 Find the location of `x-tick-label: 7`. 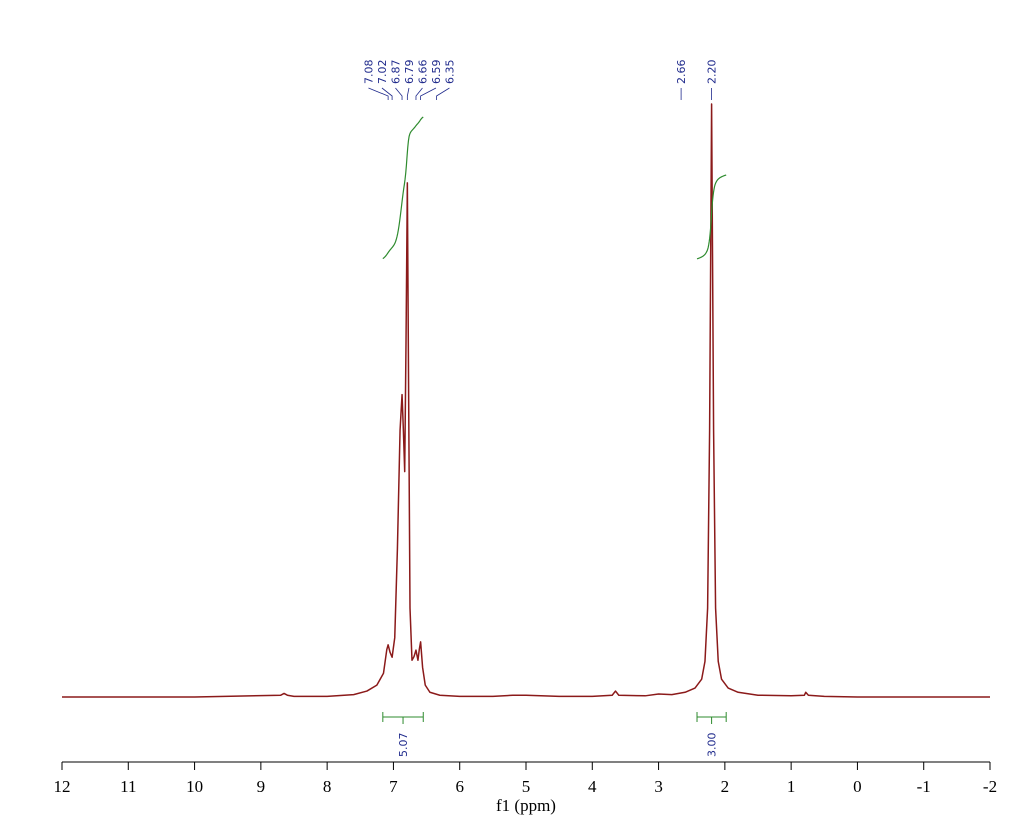

x-tick-label: 7 is located at coordinates (393, 786).